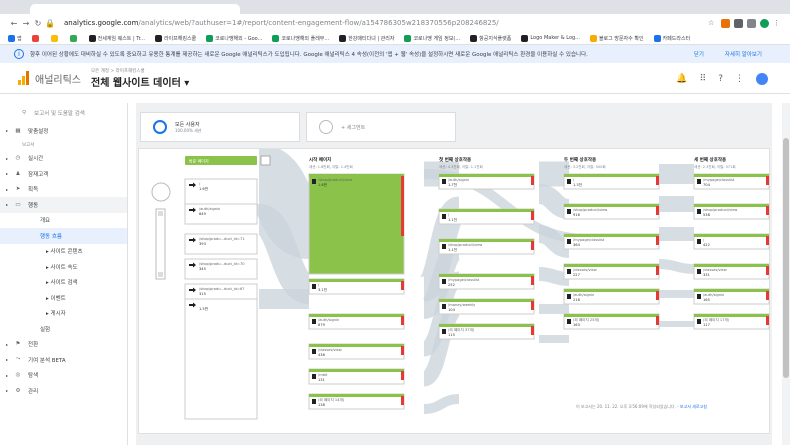 This screenshot has width=790, height=445. I want to click on breadcrumb: 모든 계정 > 라이프해킹스쿨, so click(118, 71).